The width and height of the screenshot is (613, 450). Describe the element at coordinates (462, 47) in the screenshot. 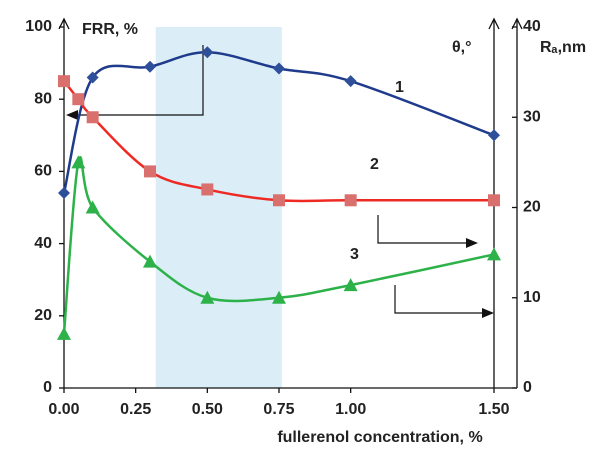

I see `y-title-mid: θ,°` at that location.